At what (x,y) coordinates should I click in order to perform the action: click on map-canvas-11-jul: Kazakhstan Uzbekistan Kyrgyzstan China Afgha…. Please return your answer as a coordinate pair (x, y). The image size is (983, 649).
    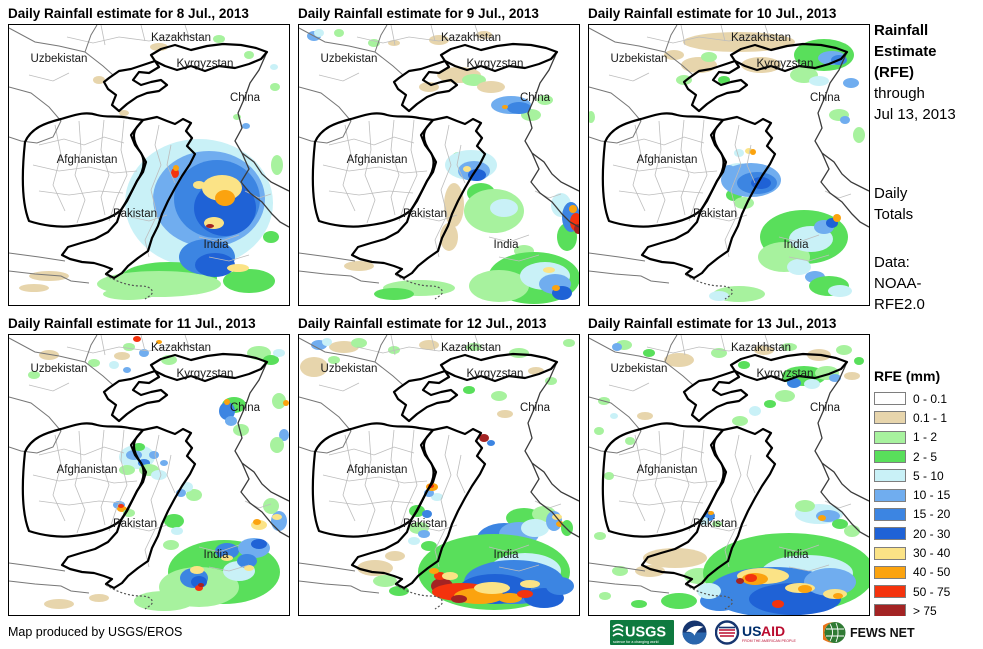
    Looking at the image, I should click on (149, 475).